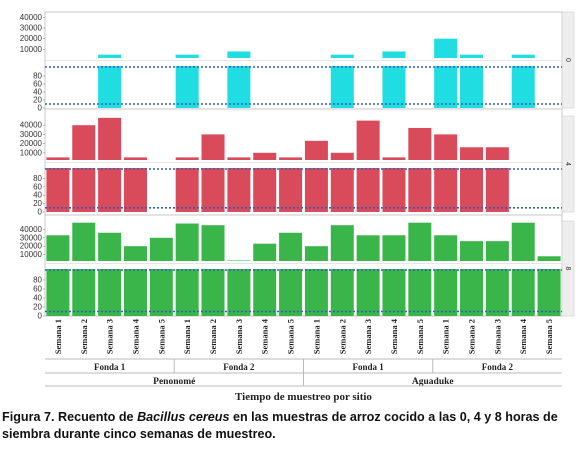 The height and width of the screenshot is (457, 586). What do you see at coordinates (497, 336) in the screenshot?
I see `x-tick-label: Semana 3` at bounding box center [497, 336].